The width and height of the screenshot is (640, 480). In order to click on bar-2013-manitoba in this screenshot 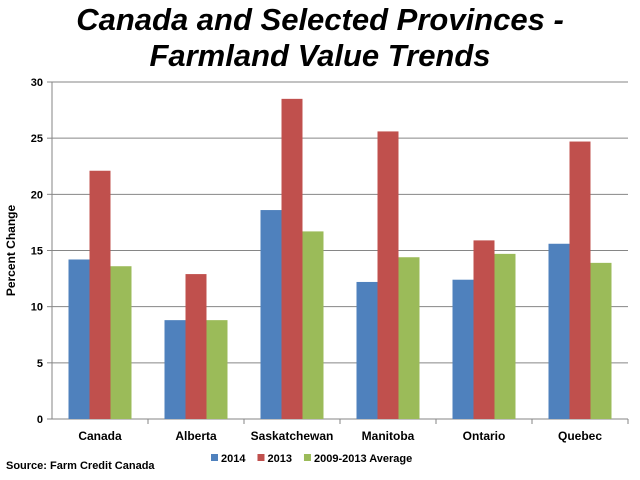, I will do `click(388, 275)`.